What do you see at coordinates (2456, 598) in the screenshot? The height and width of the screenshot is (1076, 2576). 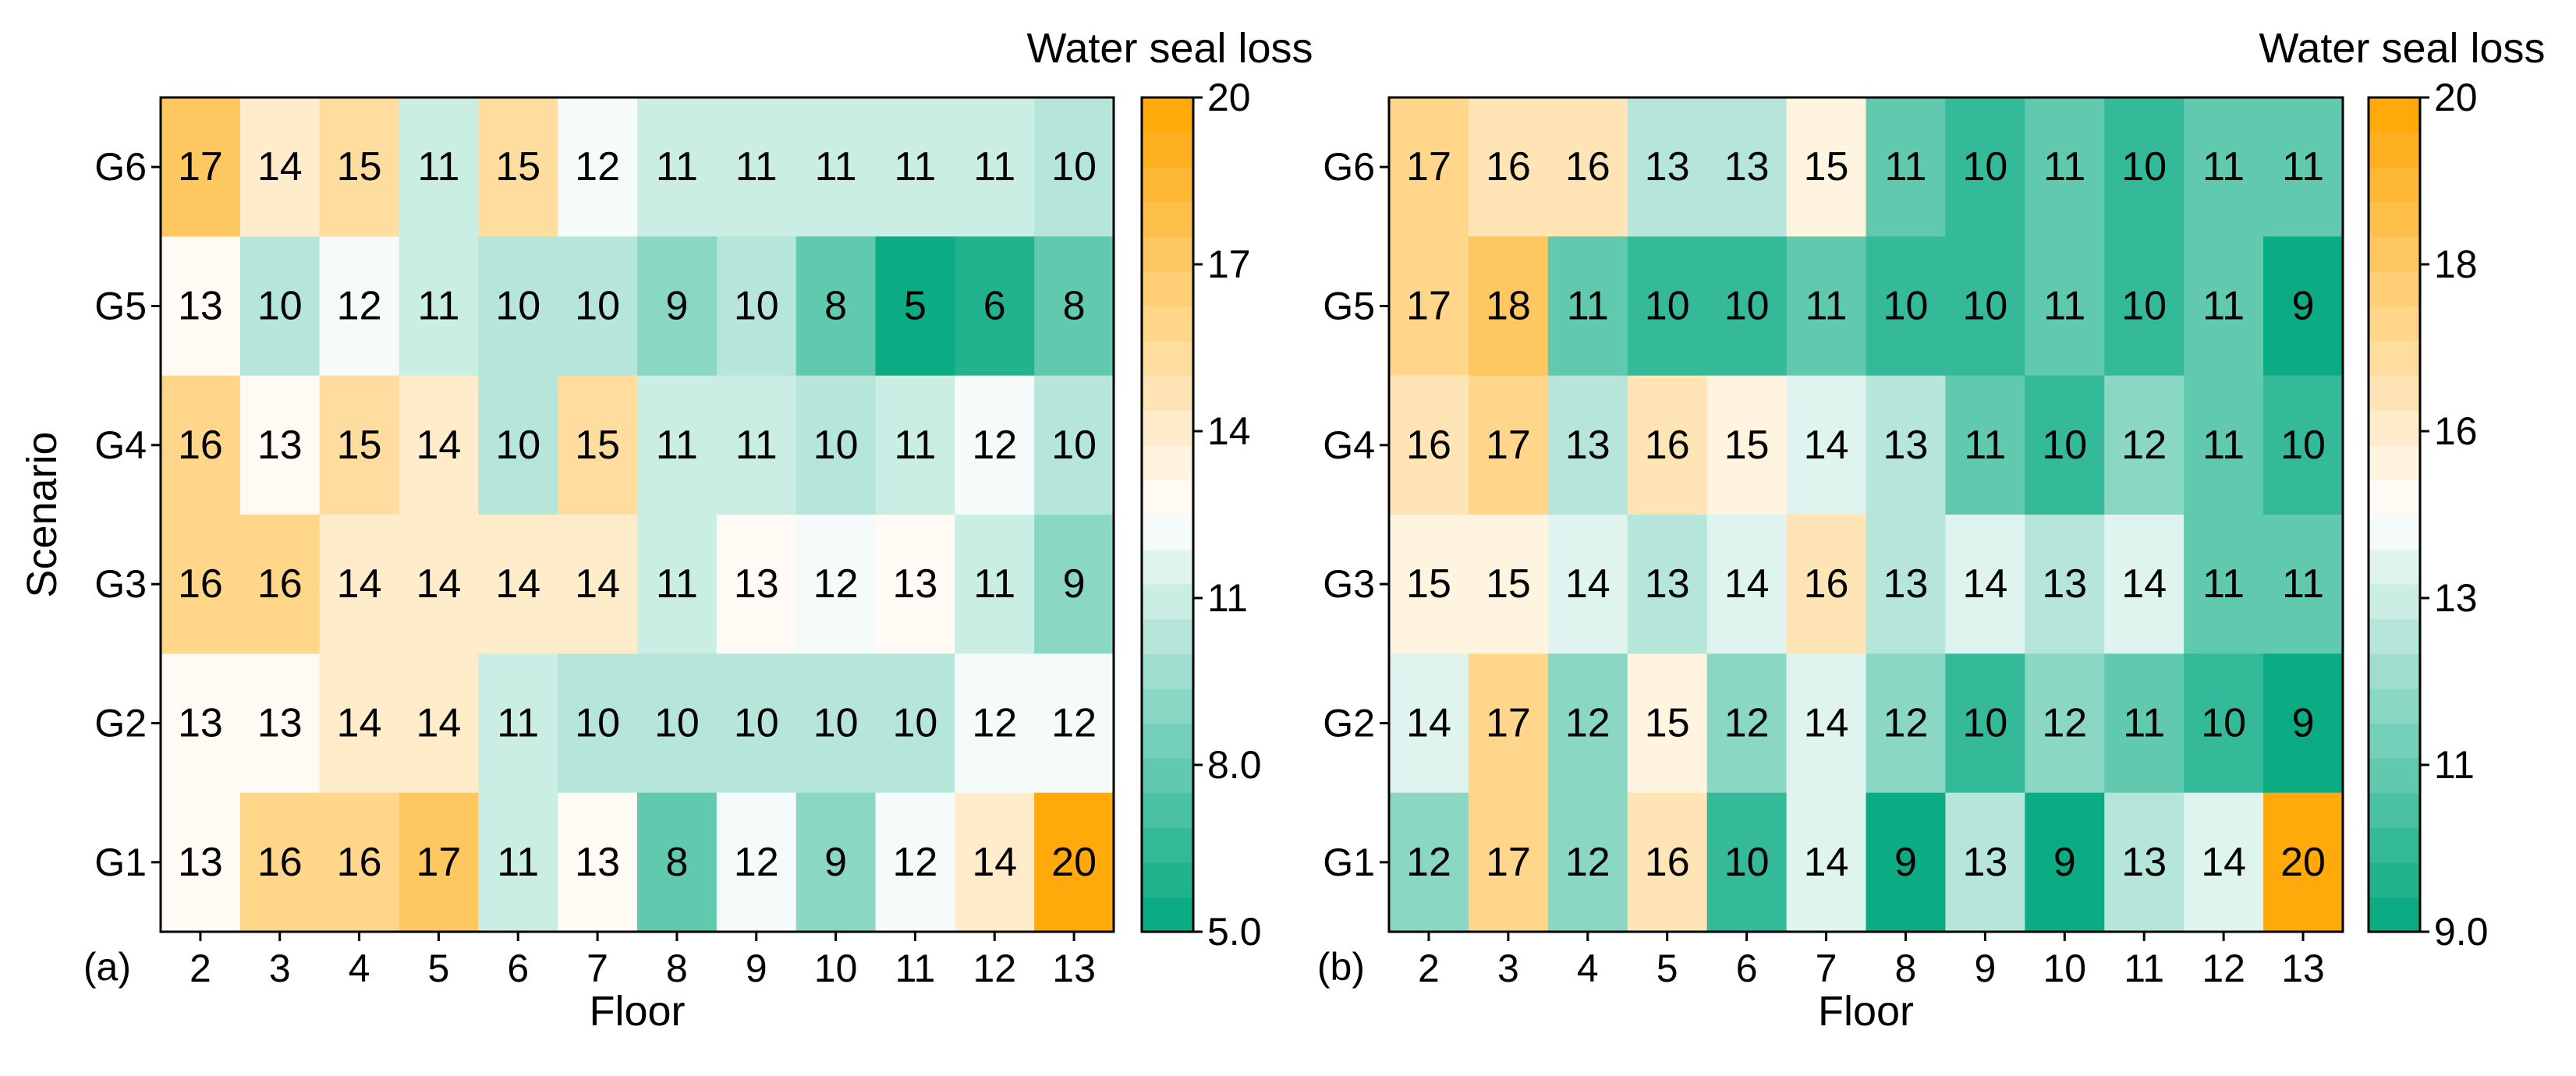 I see `colorbar-tick-label: 13` at bounding box center [2456, 598].